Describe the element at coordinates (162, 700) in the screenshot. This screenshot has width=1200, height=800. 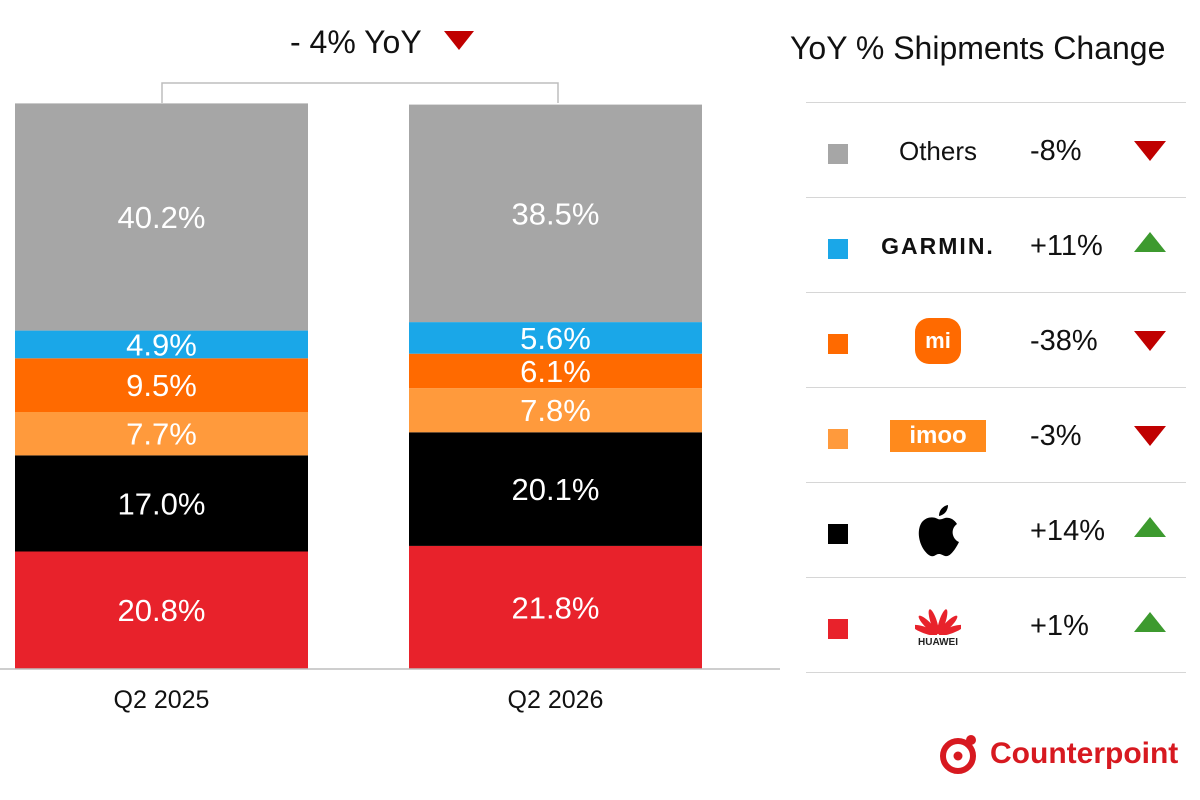
I see `category-label-1: Q2 2025` at that location.